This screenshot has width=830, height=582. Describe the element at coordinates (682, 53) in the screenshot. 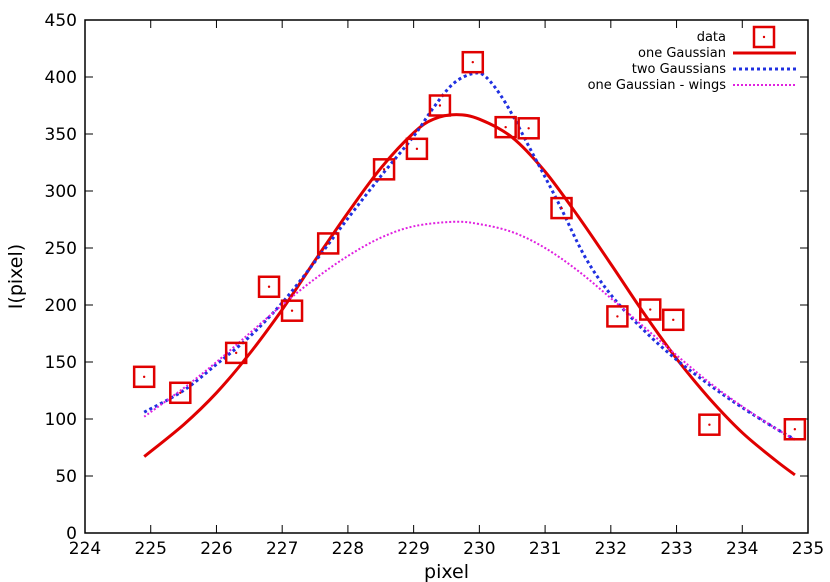

I see `legend-label: one Gaussian` at that location.